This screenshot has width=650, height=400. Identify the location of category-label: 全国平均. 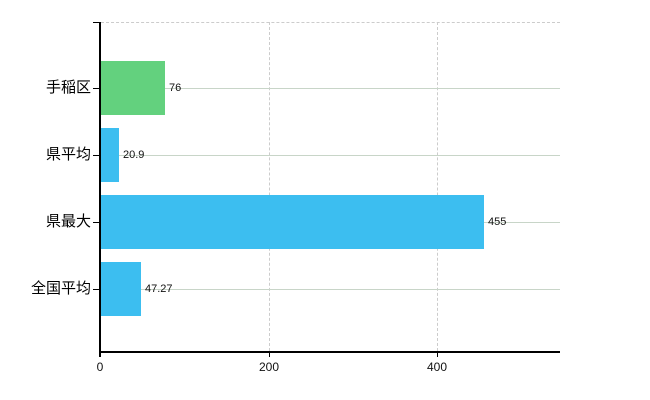
(60, 288).